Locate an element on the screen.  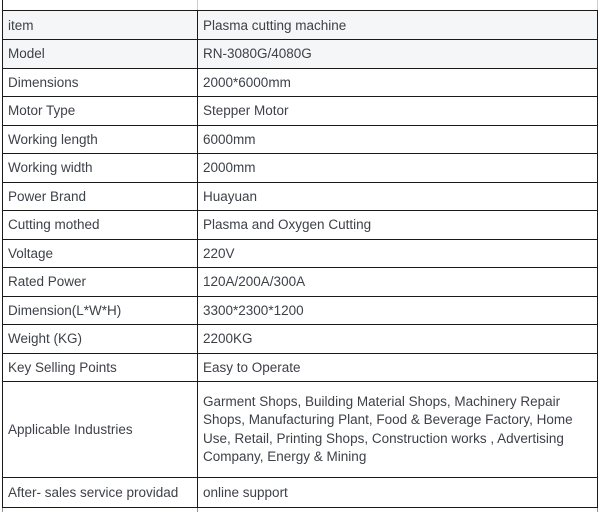
table-row-item: item Plasma cutting machine is located at coordinates (300, 25).